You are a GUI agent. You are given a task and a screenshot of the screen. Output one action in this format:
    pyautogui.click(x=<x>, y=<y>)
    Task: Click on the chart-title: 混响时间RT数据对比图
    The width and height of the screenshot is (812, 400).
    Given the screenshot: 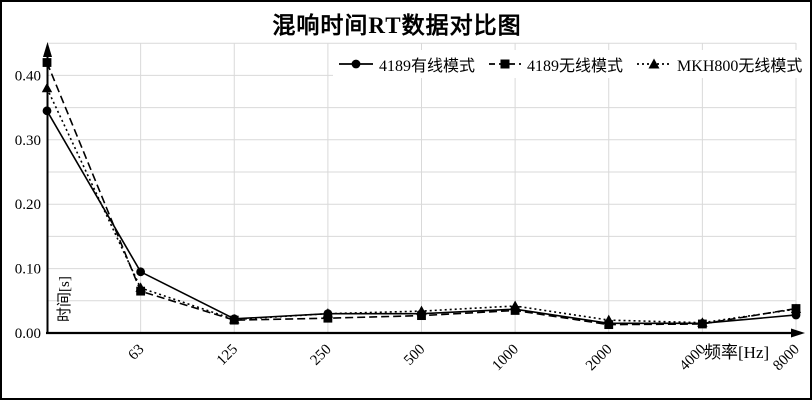 What is the action you would take?
    pyautogui.click(x=397, y=25)
    